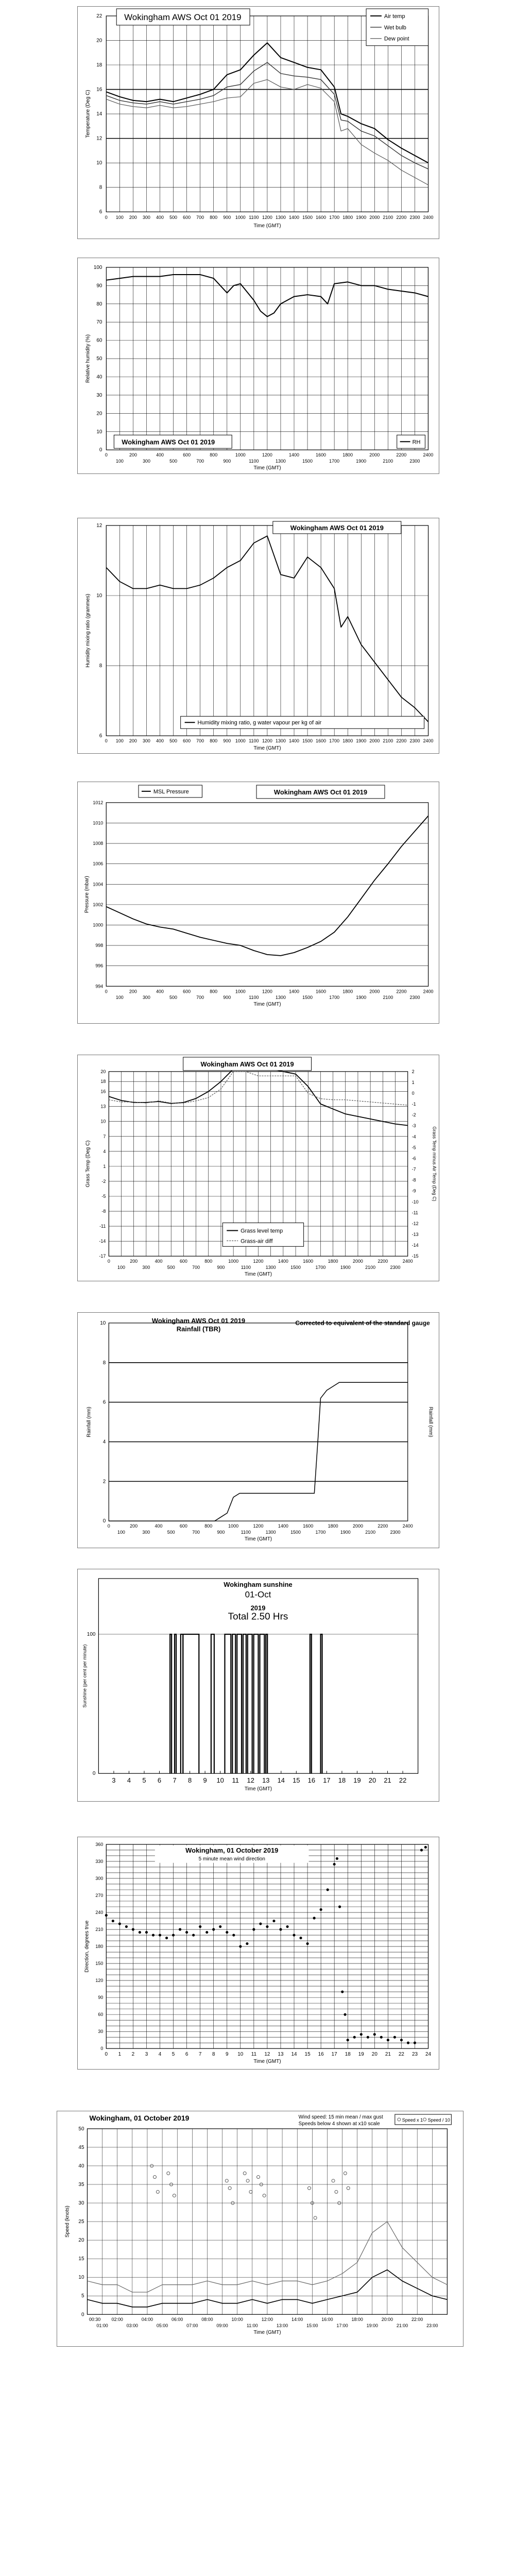 This screenshot has width=515, height=2576. I want to click on y-tick-label: 0, so click(82, 2314).